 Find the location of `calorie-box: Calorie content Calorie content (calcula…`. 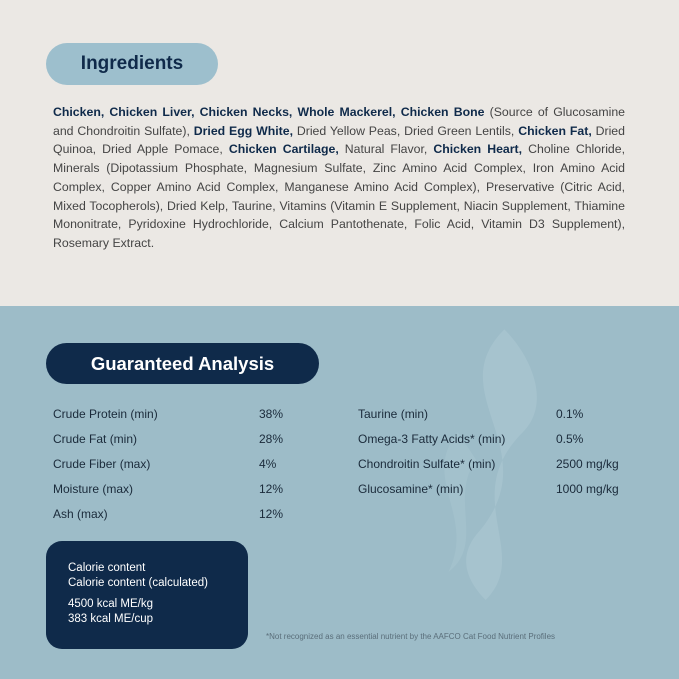

calorie-box: Calorie content Calorie content (calcula… is located at coordinates (147, 595).